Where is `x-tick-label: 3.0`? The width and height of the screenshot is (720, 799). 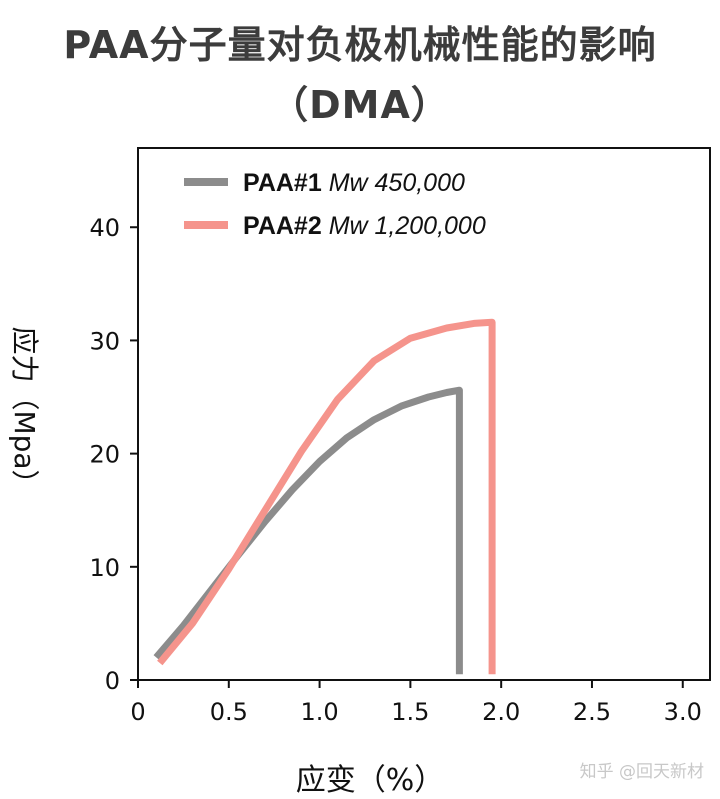
x-tick-label: 3.0 is located at coordinates (683, 712).